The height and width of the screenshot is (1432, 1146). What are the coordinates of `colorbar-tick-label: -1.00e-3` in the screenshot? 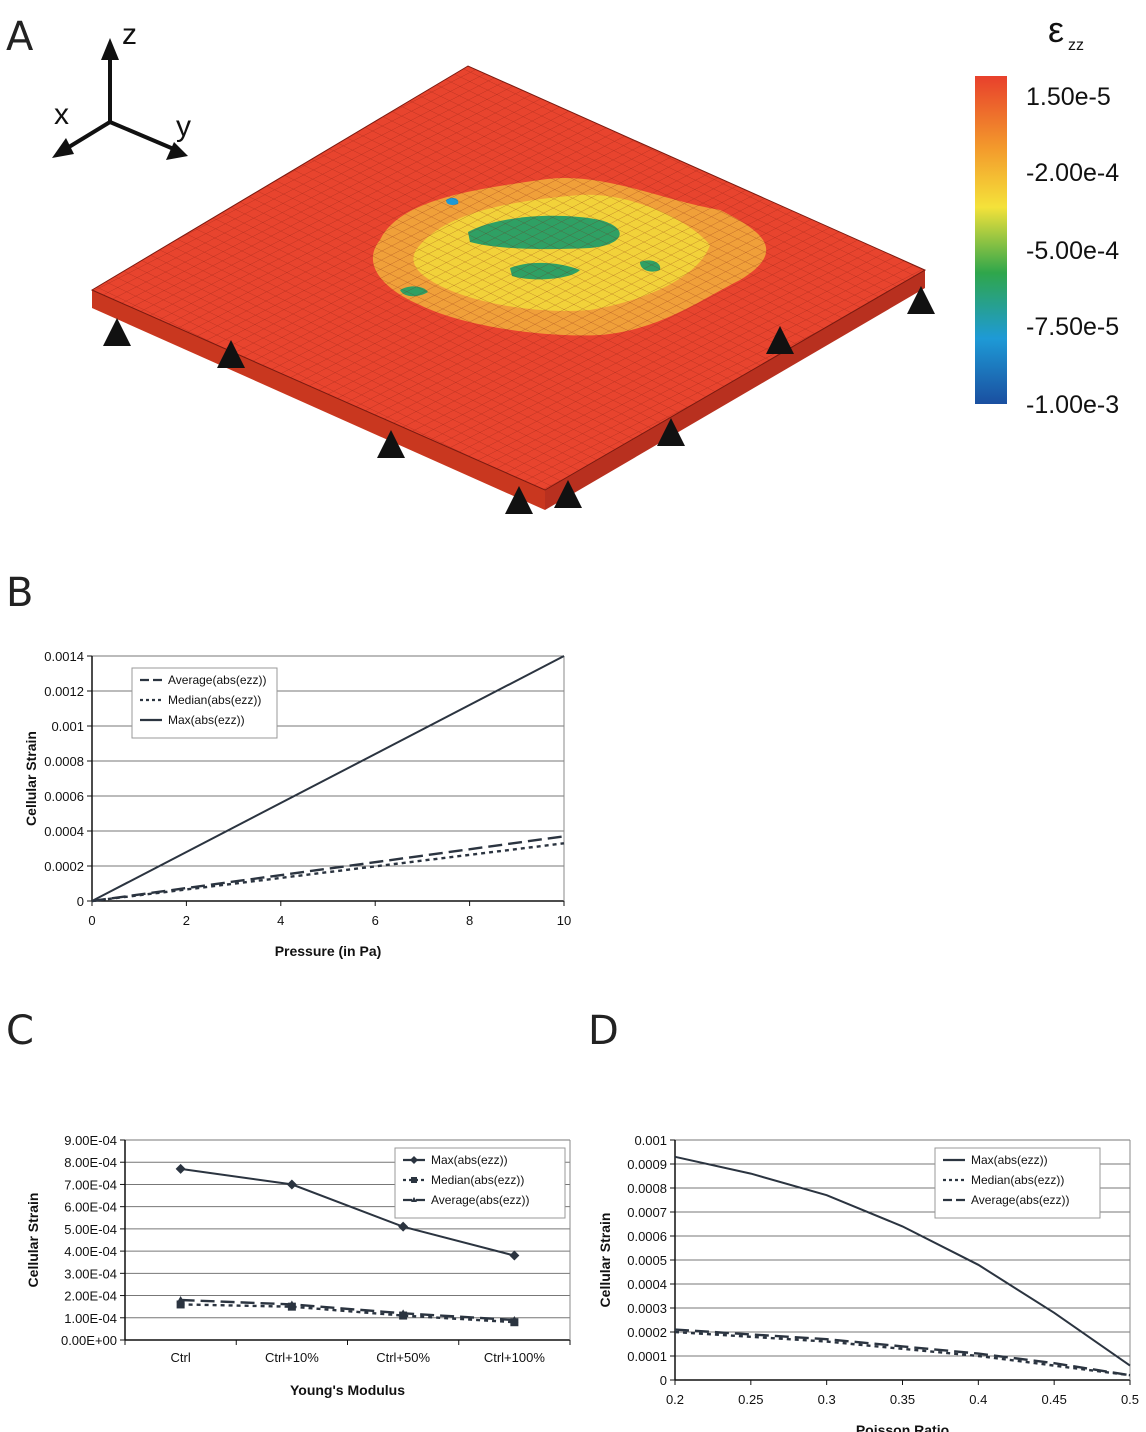 It's located at (1072, 405).